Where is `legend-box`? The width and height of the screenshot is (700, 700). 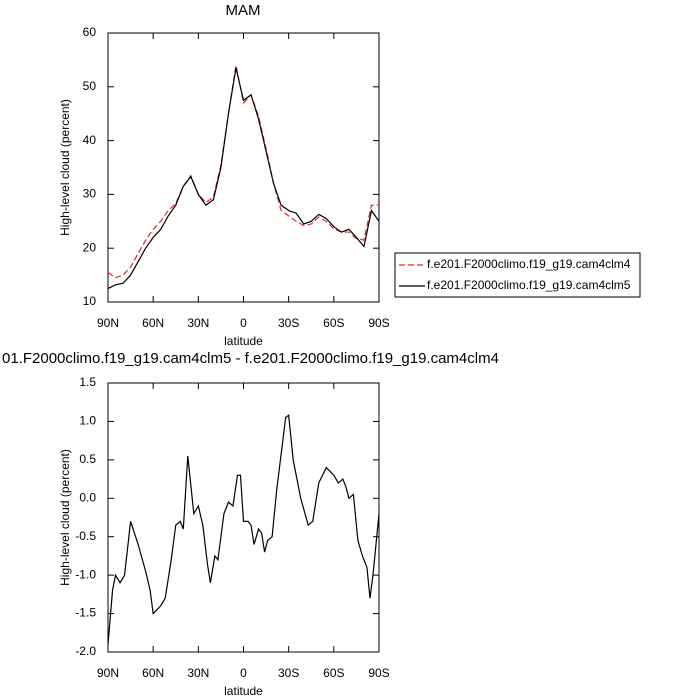 legend-box is located at coordinates (517, 275).